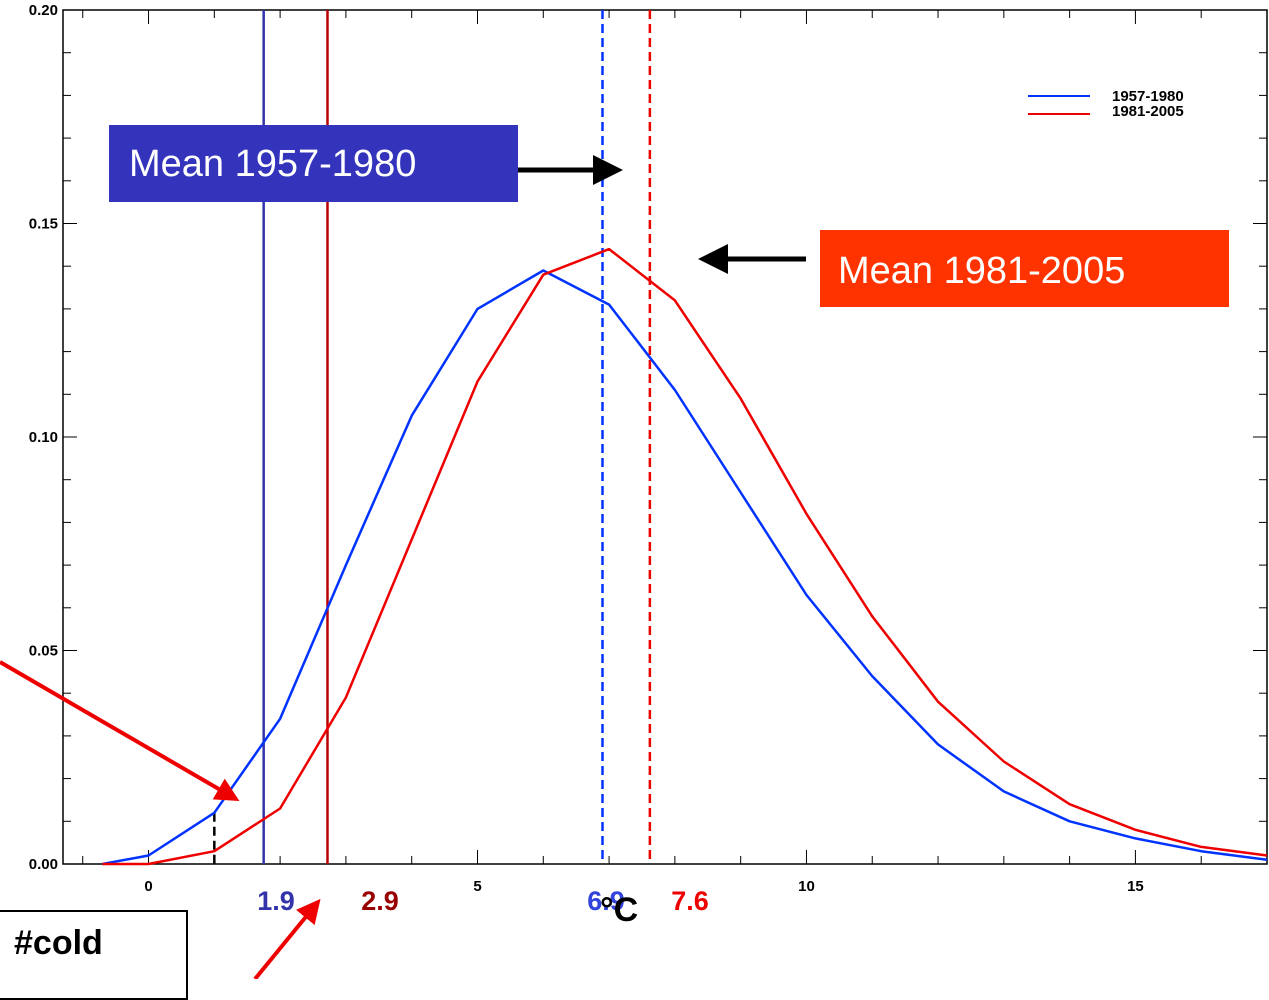  Describe the element at coordinates (806, 886) in the screenshot. I see `x-tick-label: 10` at that location.